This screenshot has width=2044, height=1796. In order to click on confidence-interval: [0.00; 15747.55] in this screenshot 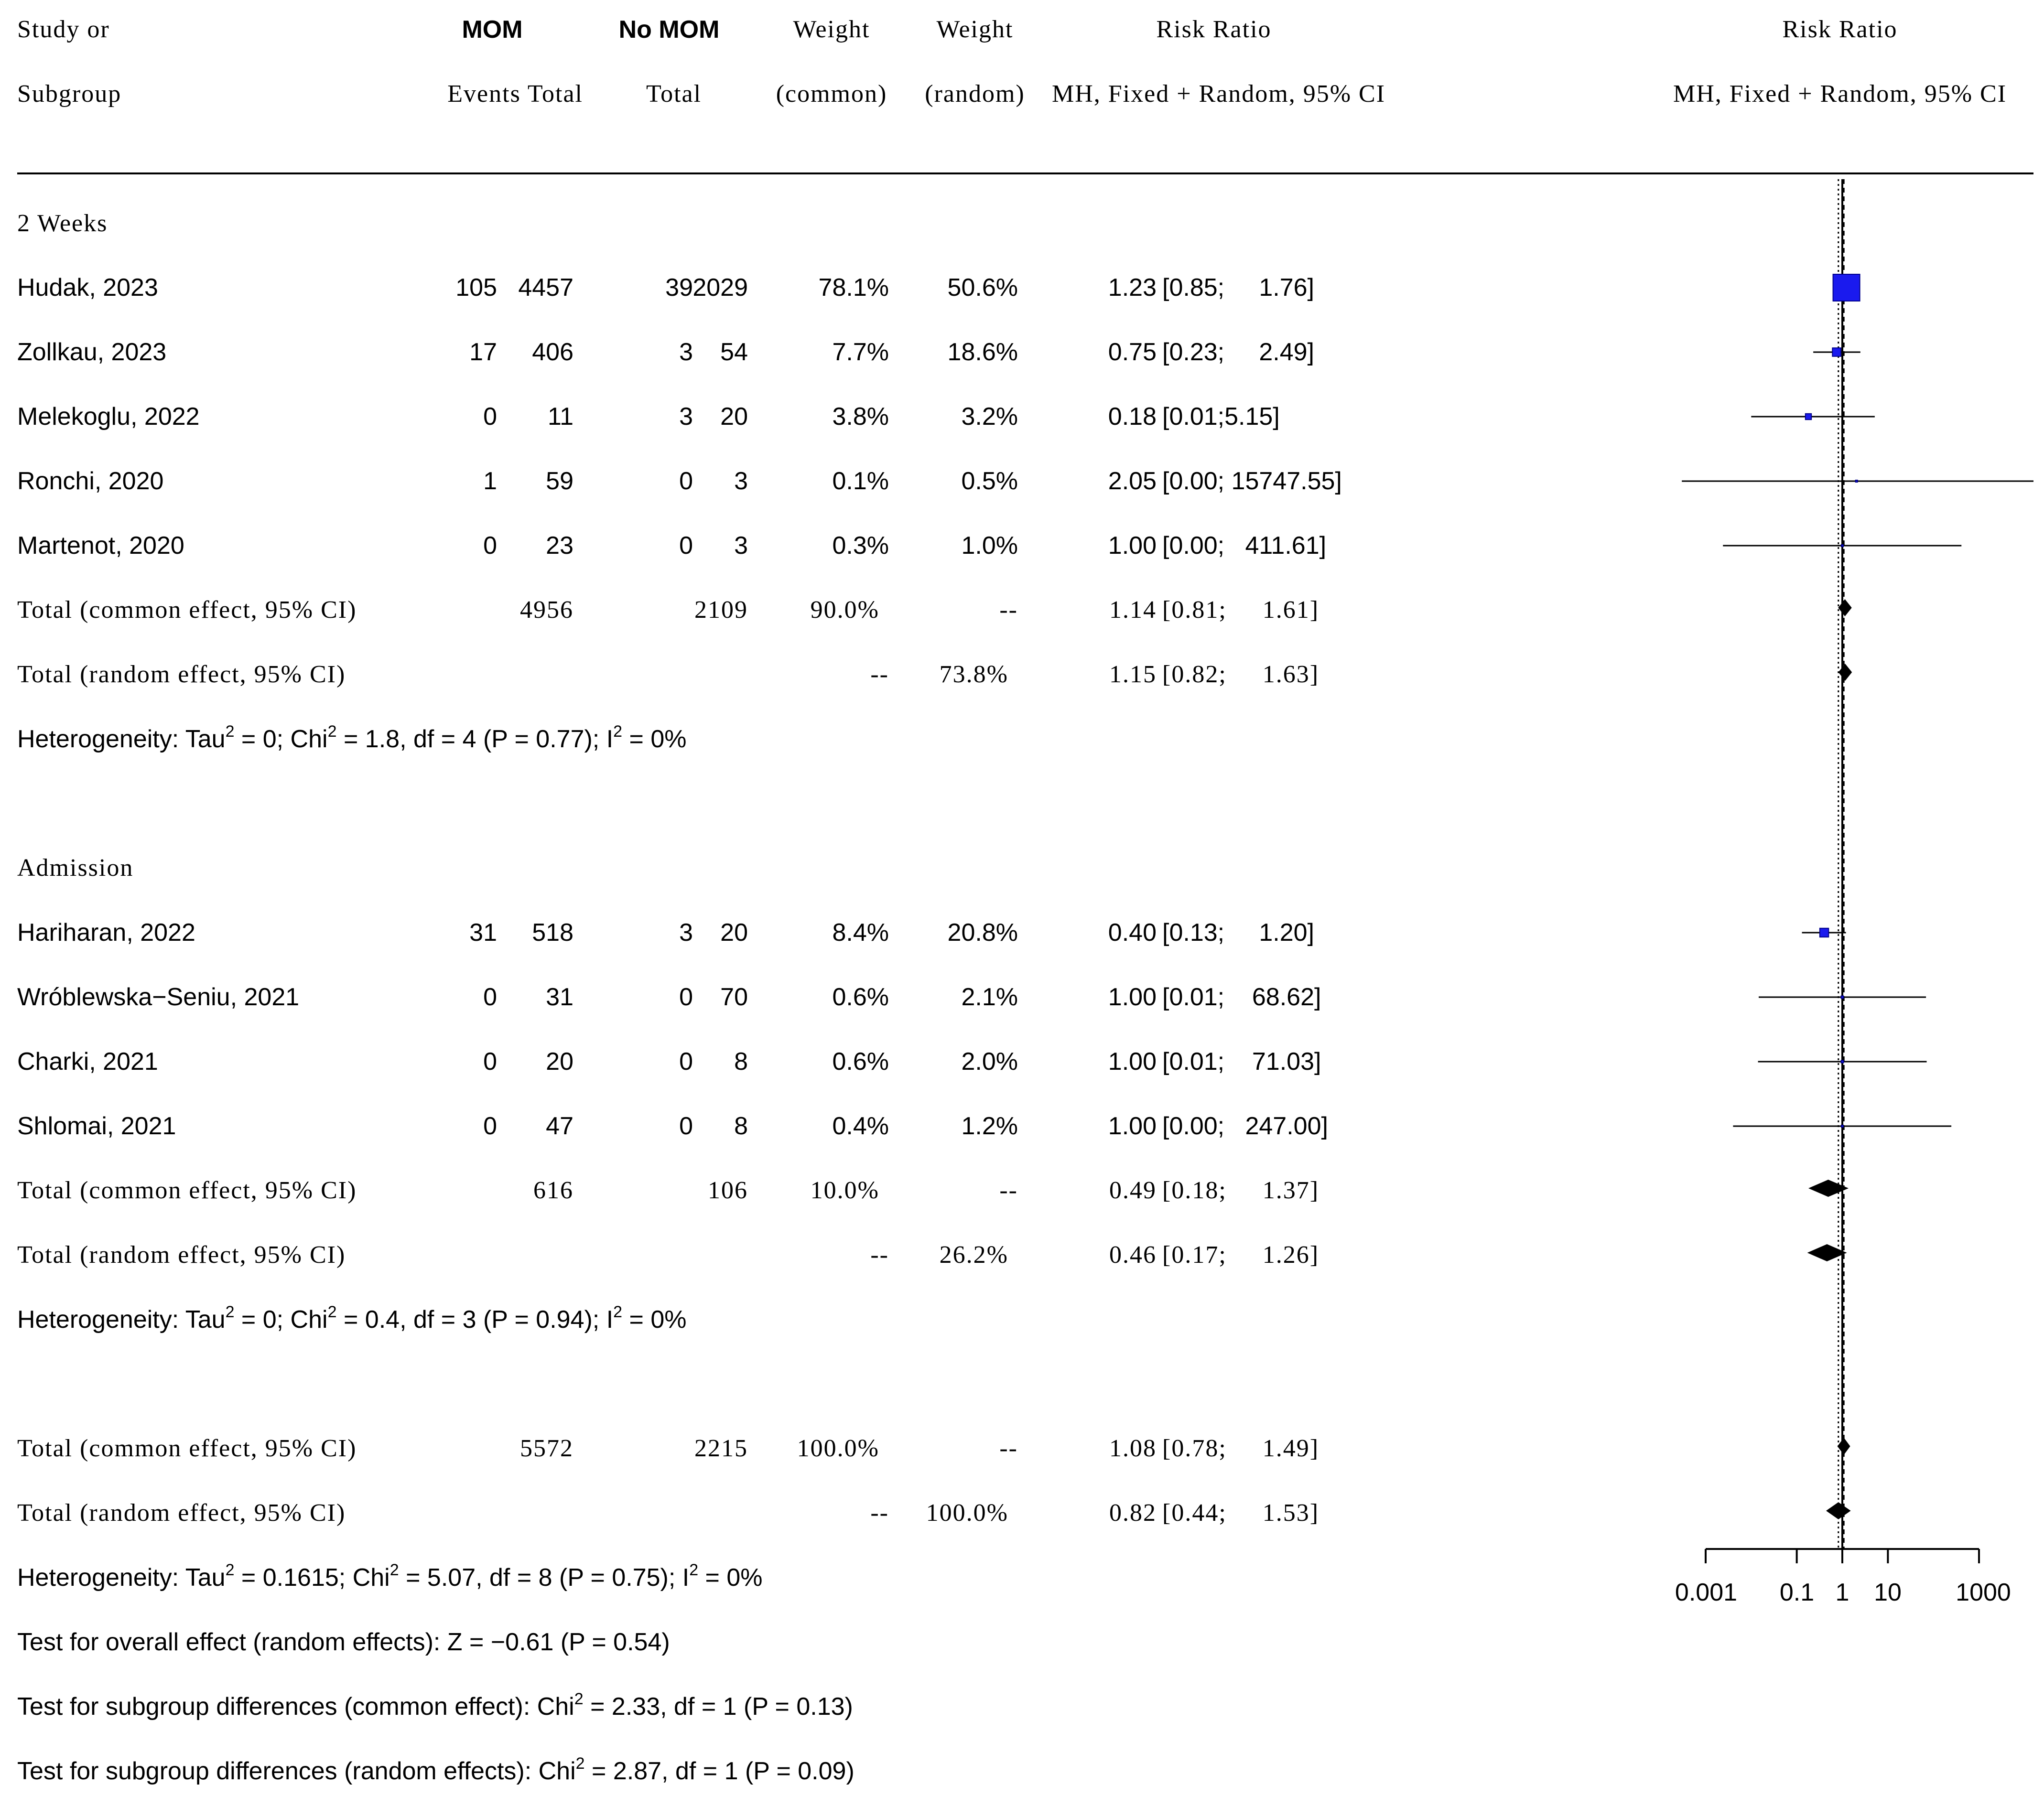, I will do `click(1252, 481)`.